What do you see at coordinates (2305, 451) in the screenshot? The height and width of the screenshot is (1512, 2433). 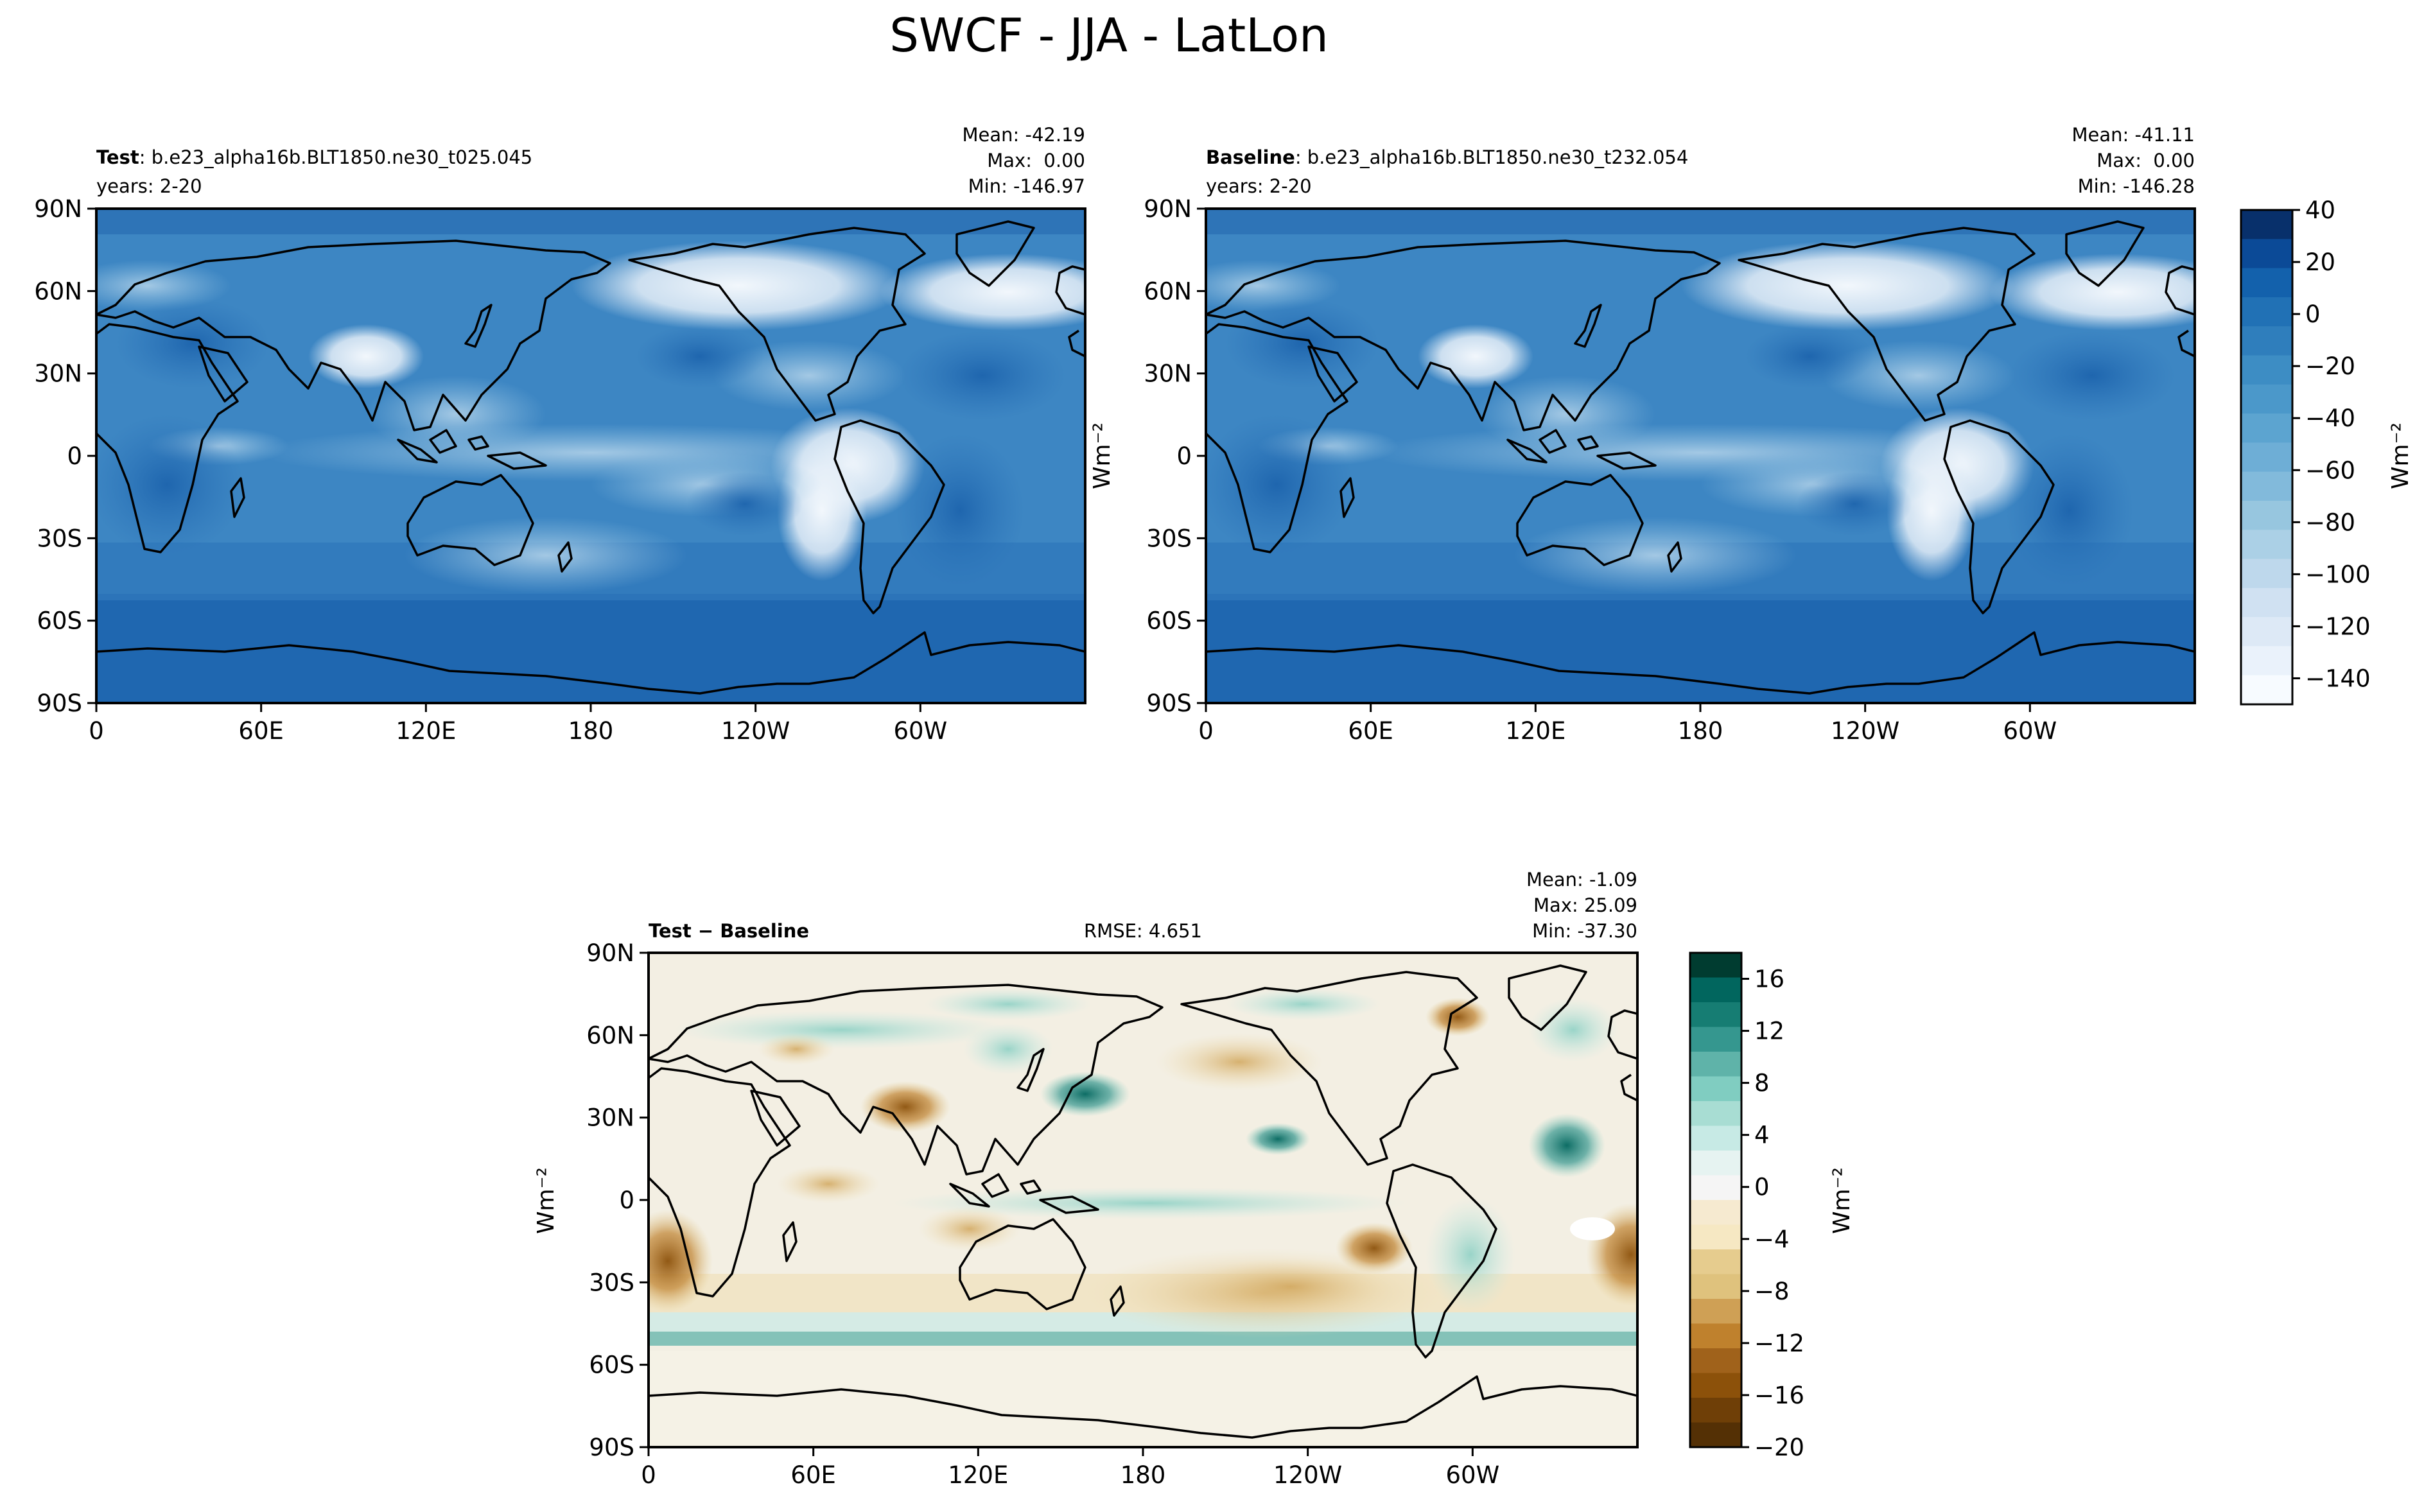 I see `colorbar-main: 40 20 0 −20 −40 −60 −80 −100 −120 −140` at bounding box center [2305, 451].